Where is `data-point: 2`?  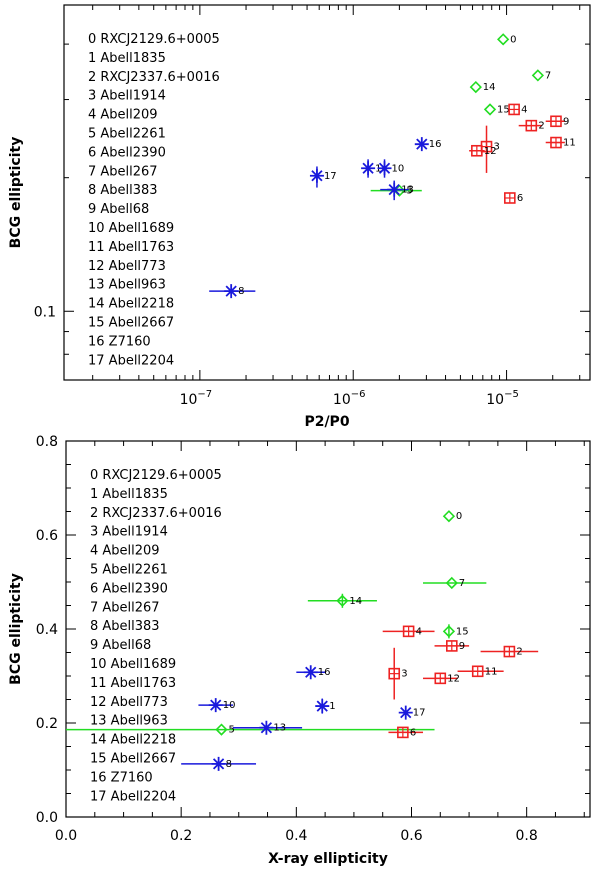 data-point: 2 is located at coordinates (531, 125).